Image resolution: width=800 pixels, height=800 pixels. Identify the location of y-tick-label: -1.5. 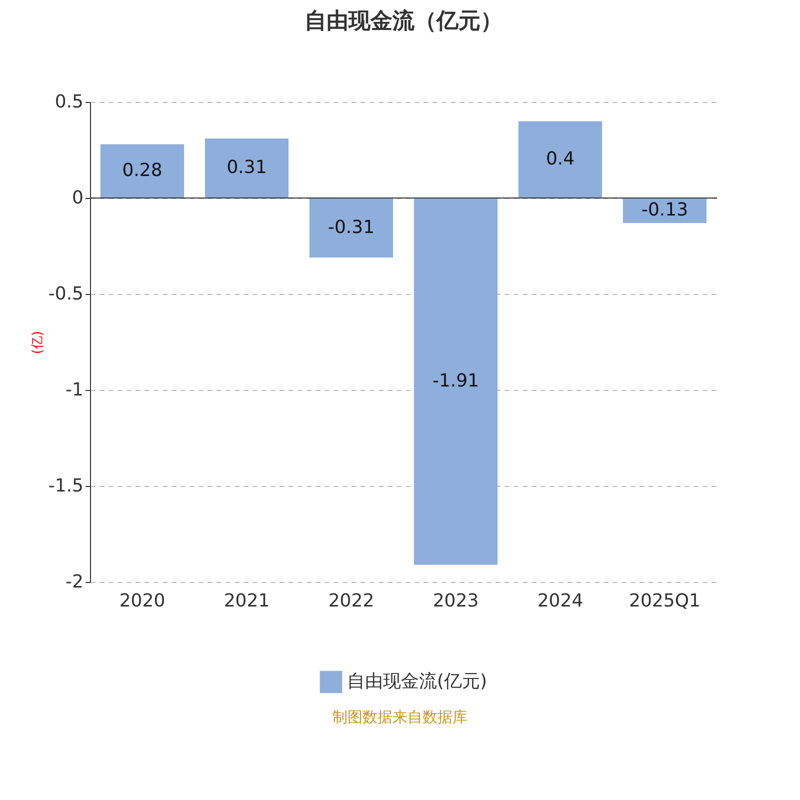
(66, 486).